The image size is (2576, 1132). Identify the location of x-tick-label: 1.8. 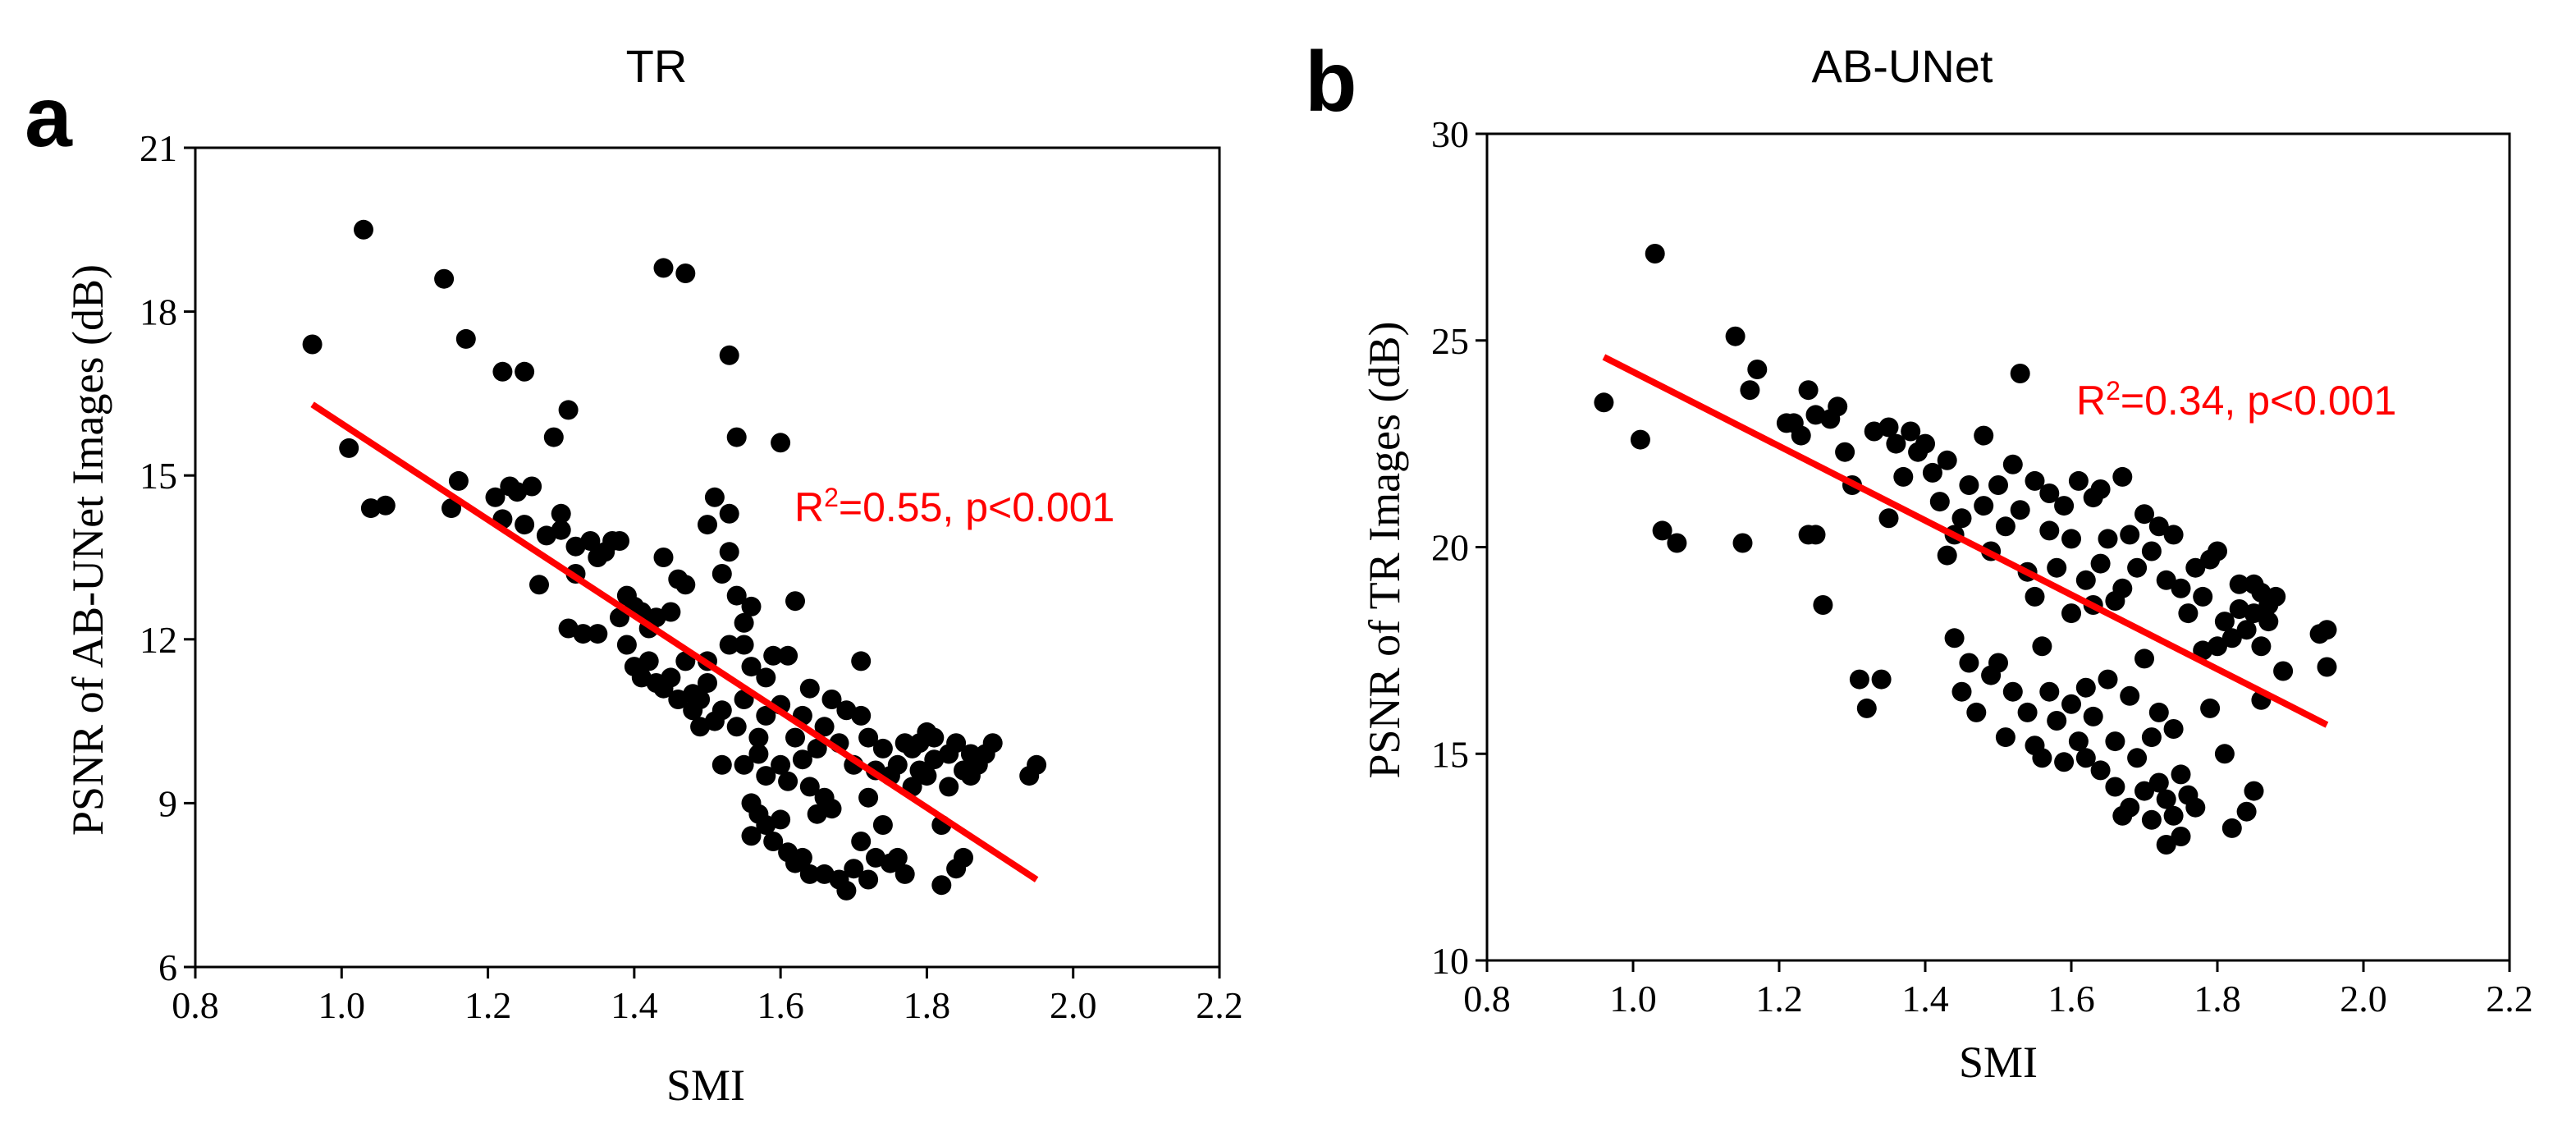
(927, 1005).